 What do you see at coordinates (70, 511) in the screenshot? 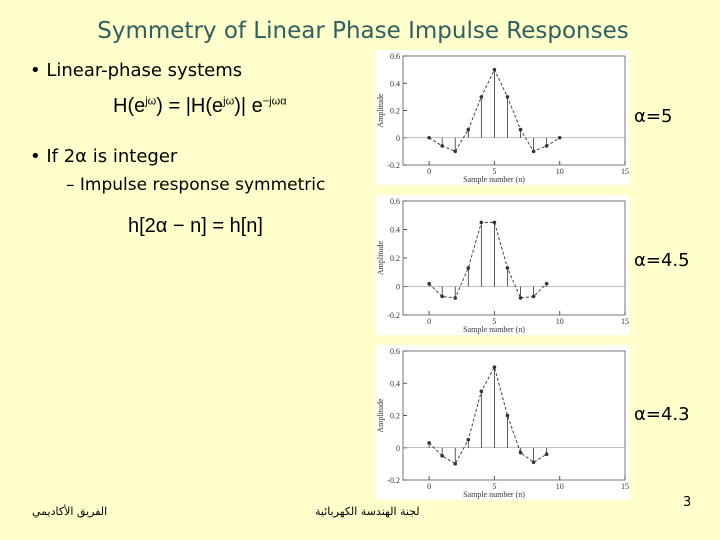
I see `footer-left: الفريق الأكاديمي` at bounding box center [70, 511].